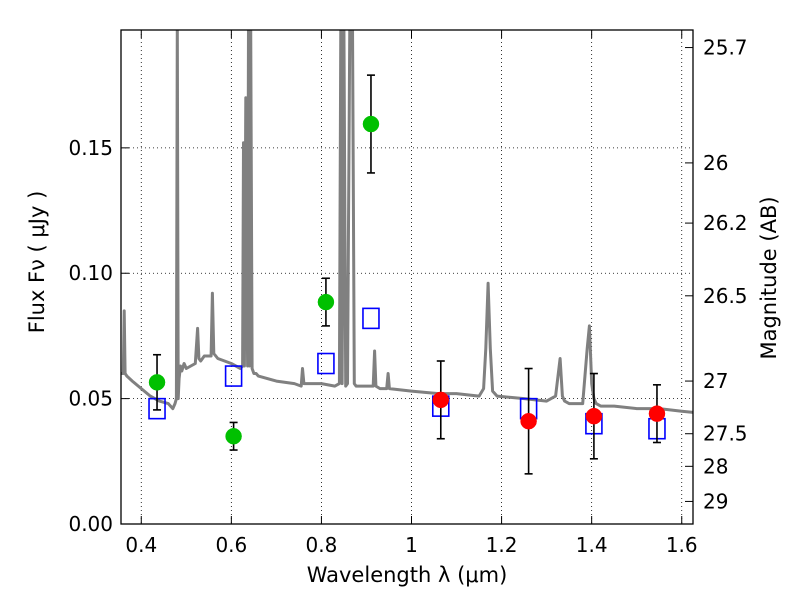 Image resolution: width=800 pixels, height=600 pixels. What do you see at coordinates (715, 466) in the screenshot?
I see `y2-tick-label: 28` at bounding box center [715, 466].